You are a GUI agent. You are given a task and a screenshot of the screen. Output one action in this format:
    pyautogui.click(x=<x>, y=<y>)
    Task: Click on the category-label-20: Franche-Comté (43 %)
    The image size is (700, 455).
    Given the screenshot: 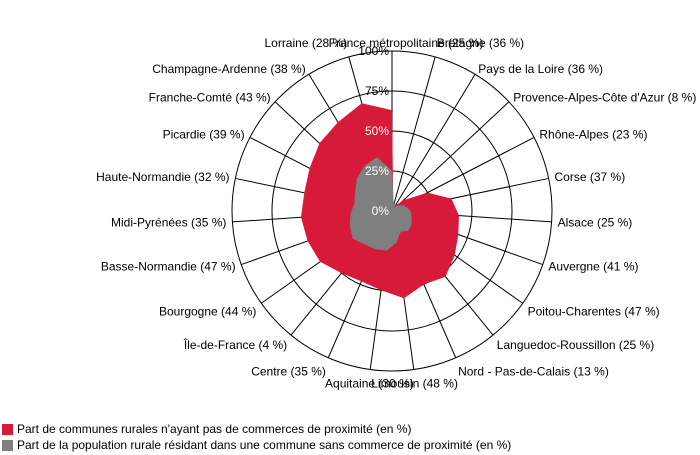 What is the action you would take?
    pyautogui.click(x=210, y=98)
    